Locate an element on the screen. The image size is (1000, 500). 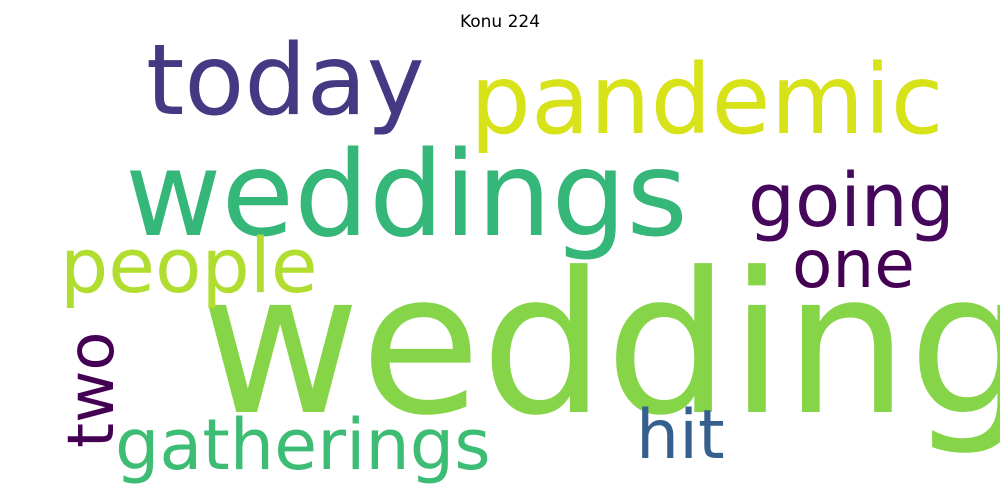
word-one: one is located at coordinates (853, 264).